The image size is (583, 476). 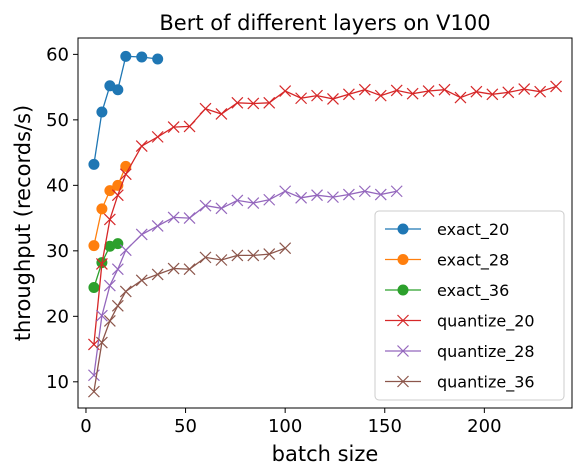 I want to click on chart-title: Bert of different layers on V100, so click(x=324, y=23).